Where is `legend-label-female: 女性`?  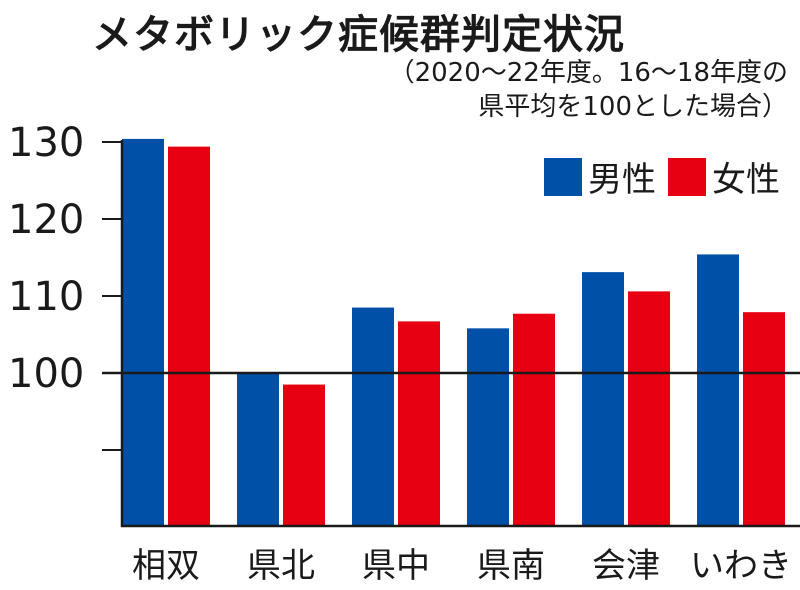 legend-label-female: 女性 is located at coordinates (746, 180).